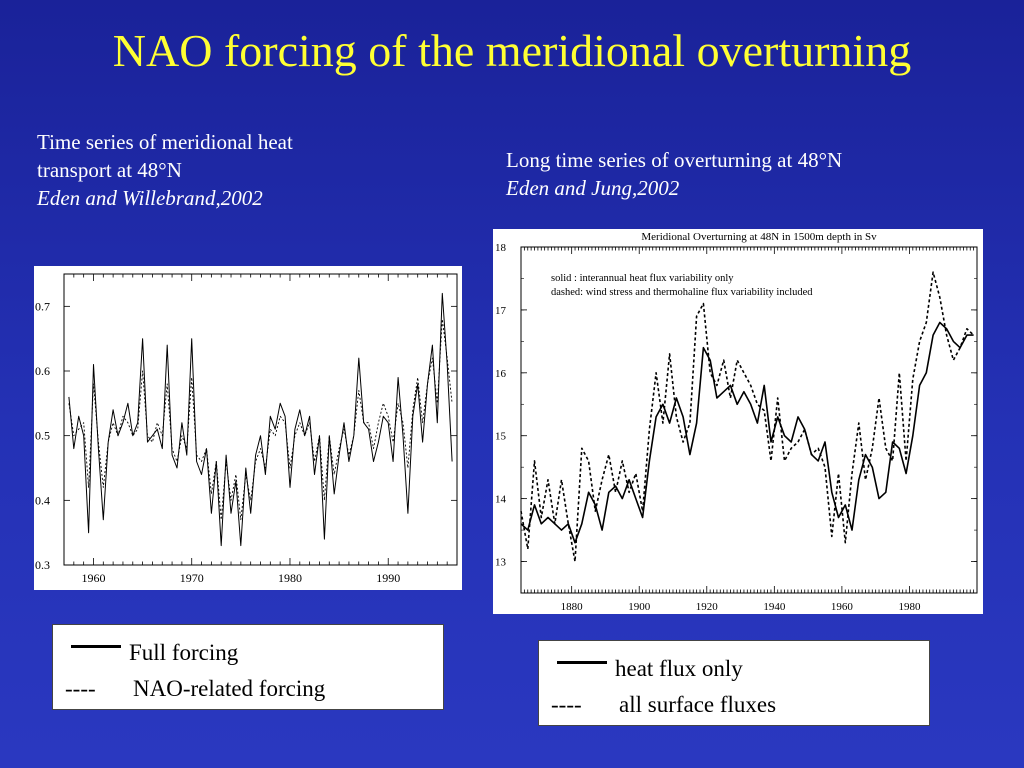  What do you see at coordinates (388, 578) in the screenshot?
I see `x-tick-label: 1990` at bounding box center [388, 578].